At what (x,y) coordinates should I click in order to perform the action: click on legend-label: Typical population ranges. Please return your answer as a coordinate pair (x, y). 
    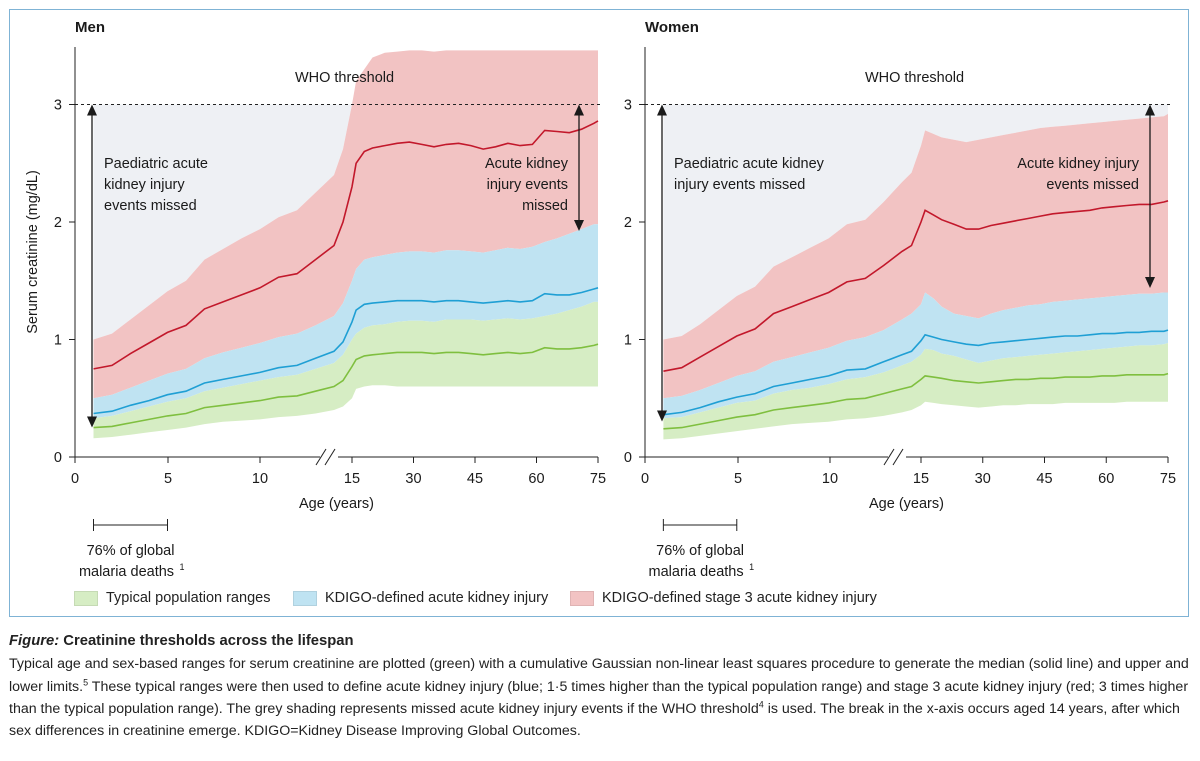
    Looking at the image, I should click on (188, 598).